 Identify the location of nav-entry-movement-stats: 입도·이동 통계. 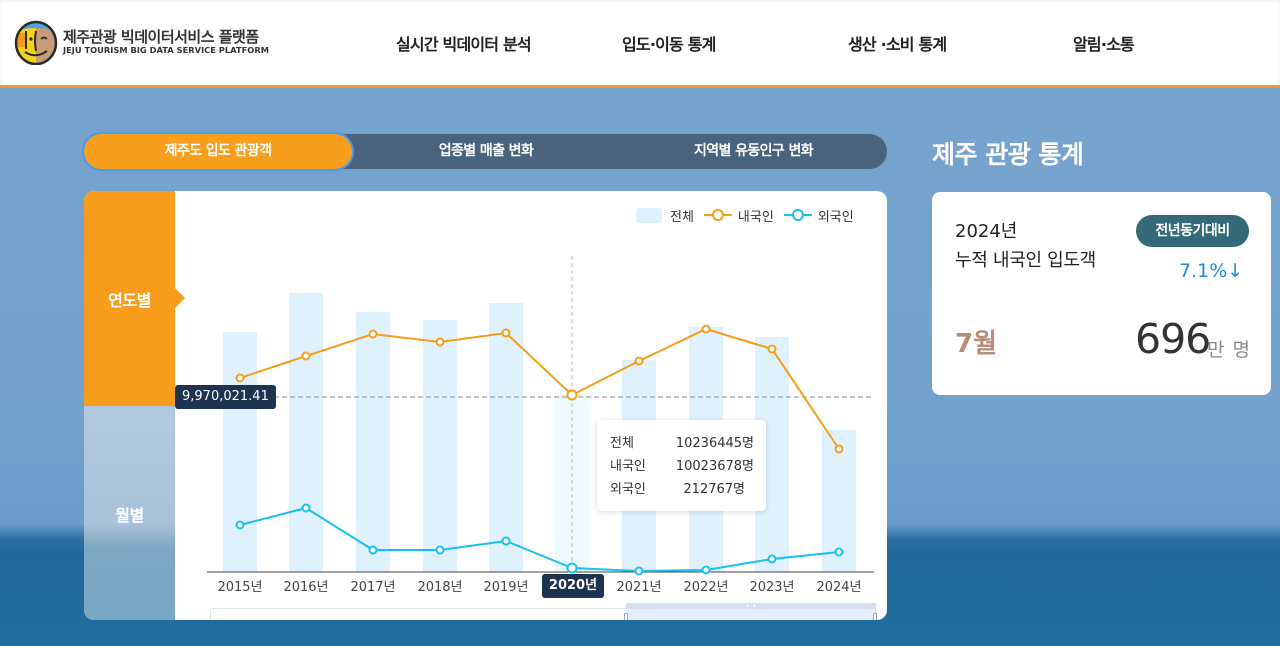
(669, 44).